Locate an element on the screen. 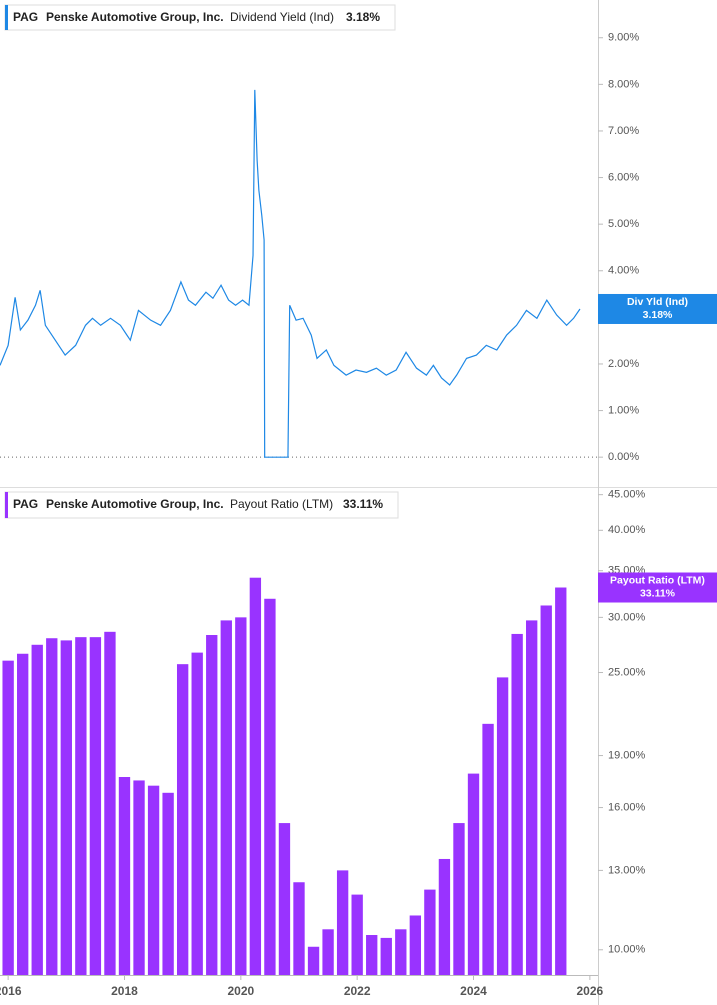 The width and height of the screenshot is (717, 1005). last-value: 33.11% is located at coordinates (363, 504).